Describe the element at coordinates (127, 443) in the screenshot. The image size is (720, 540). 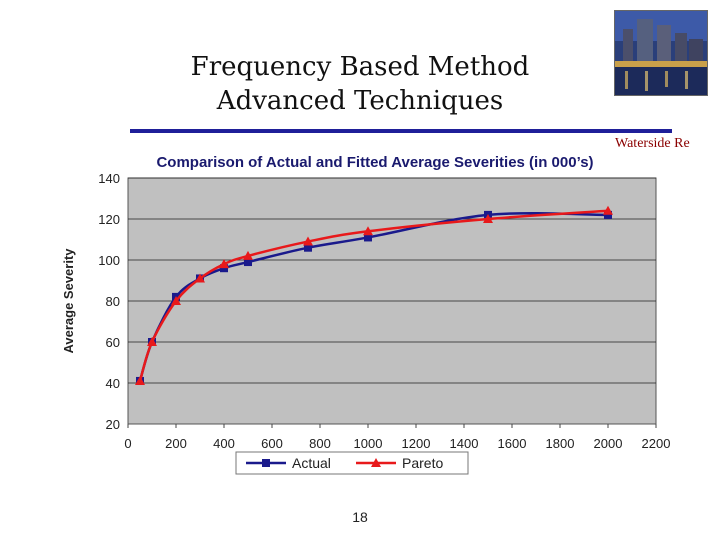
I see `x-tick-label: 0` at that location.